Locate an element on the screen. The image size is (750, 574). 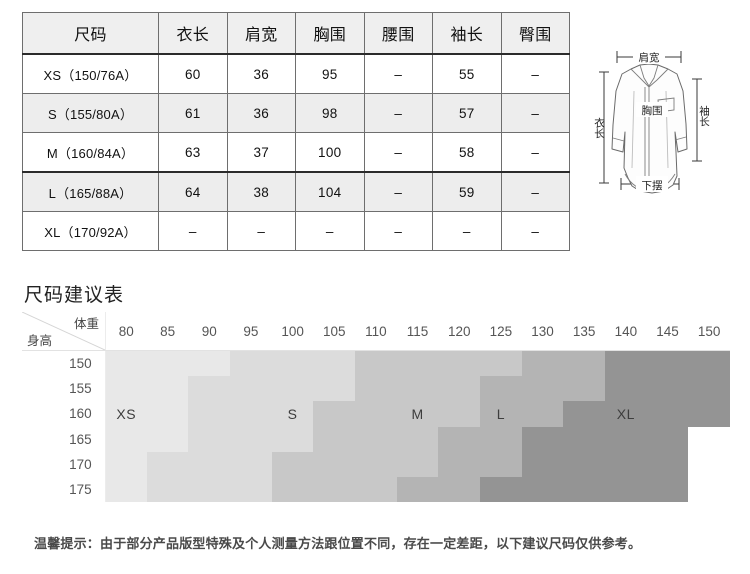
table-row: S（155/80A） 61 36 98 – 57 – is located at coordinates (296, 113).